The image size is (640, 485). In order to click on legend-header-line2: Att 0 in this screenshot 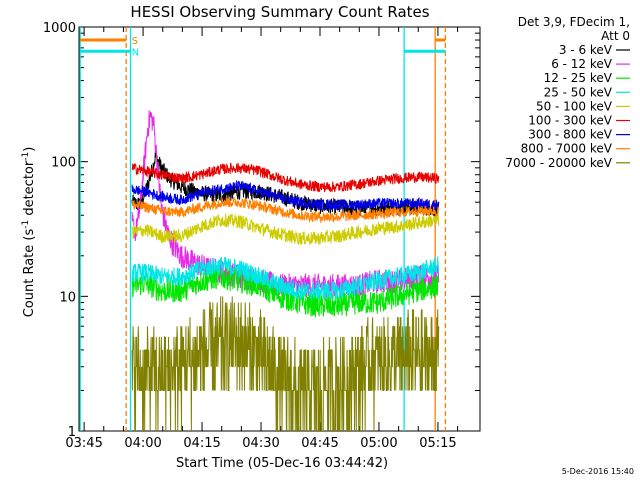, I will do `click(615, 36)`.